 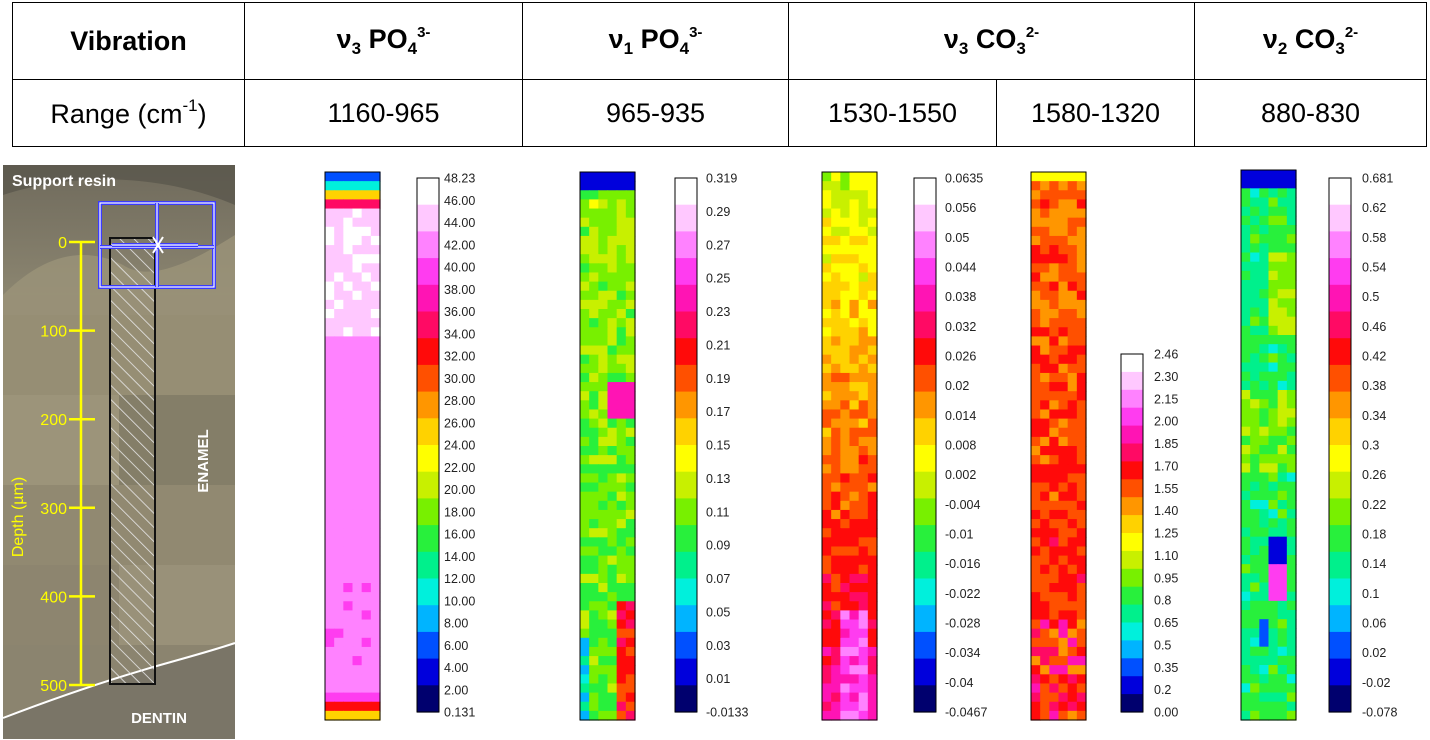 What do you see at coordinates (1370, 446) in the screenshot?
I see `colorbar-tick-label: 0.3` at bounding box center [1370, 446].